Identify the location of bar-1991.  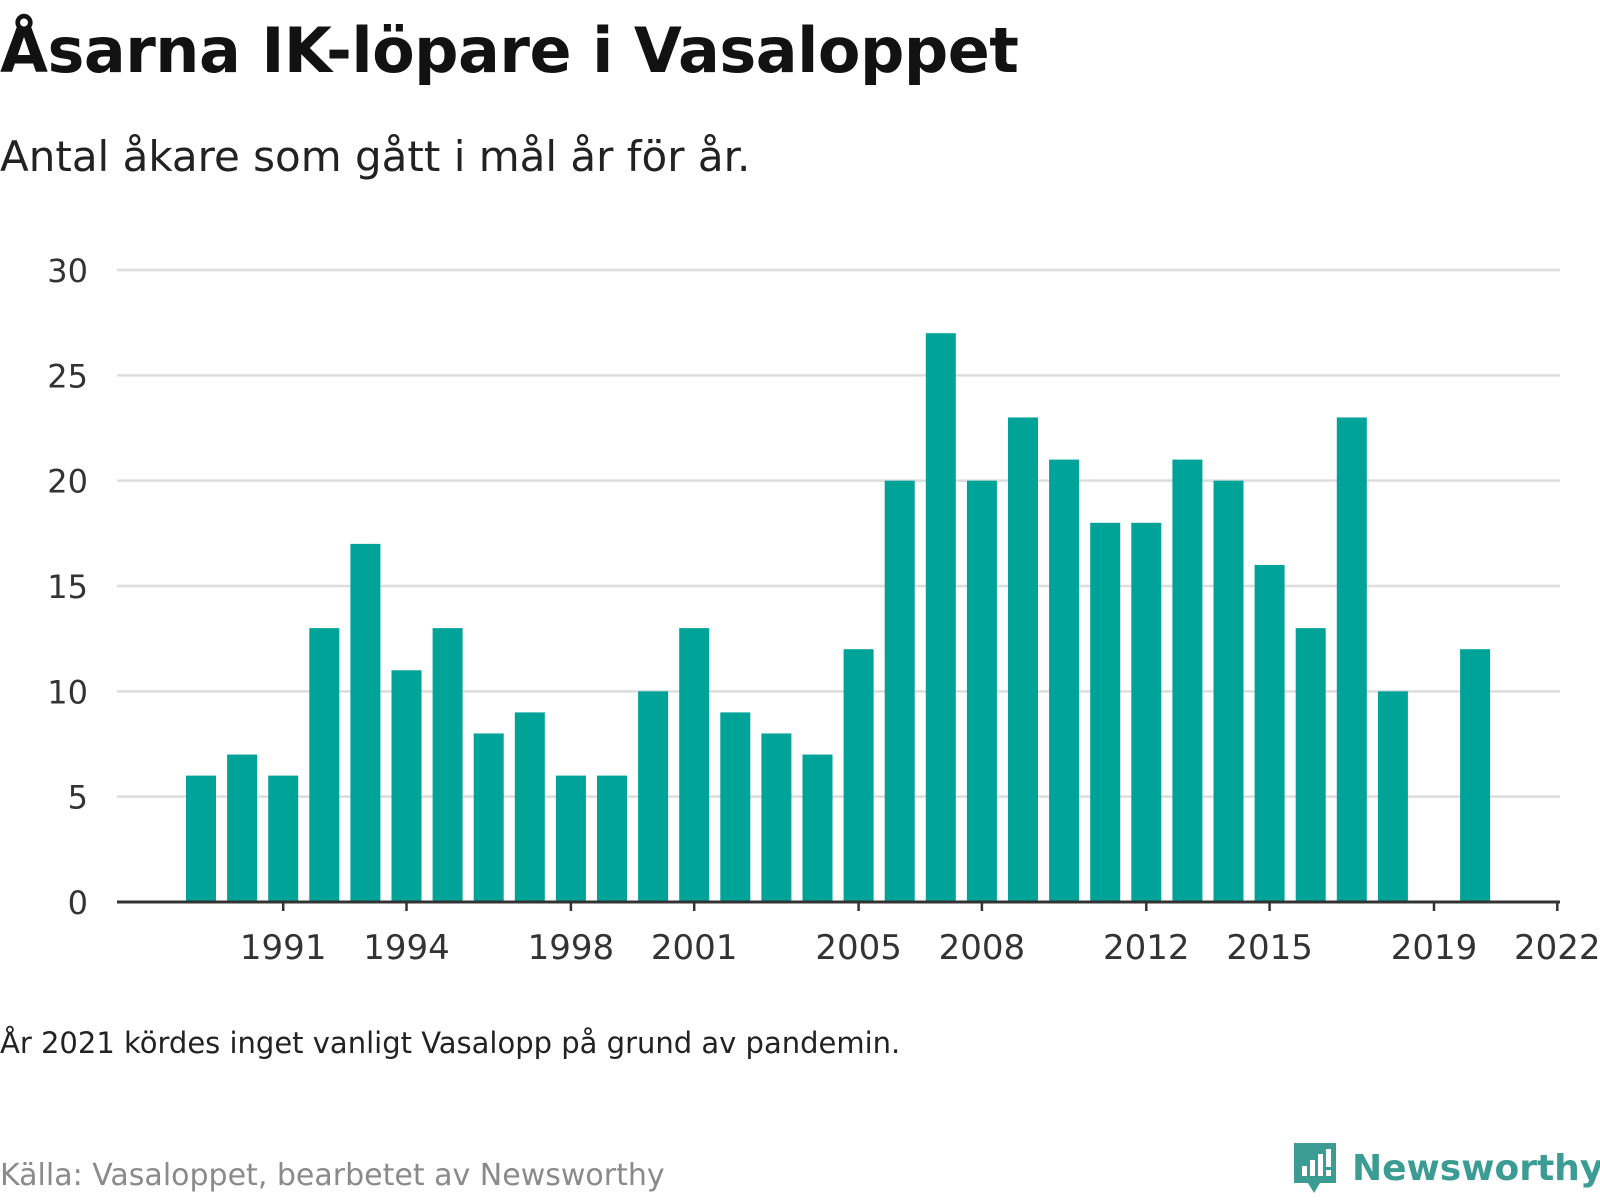
(283, 838).